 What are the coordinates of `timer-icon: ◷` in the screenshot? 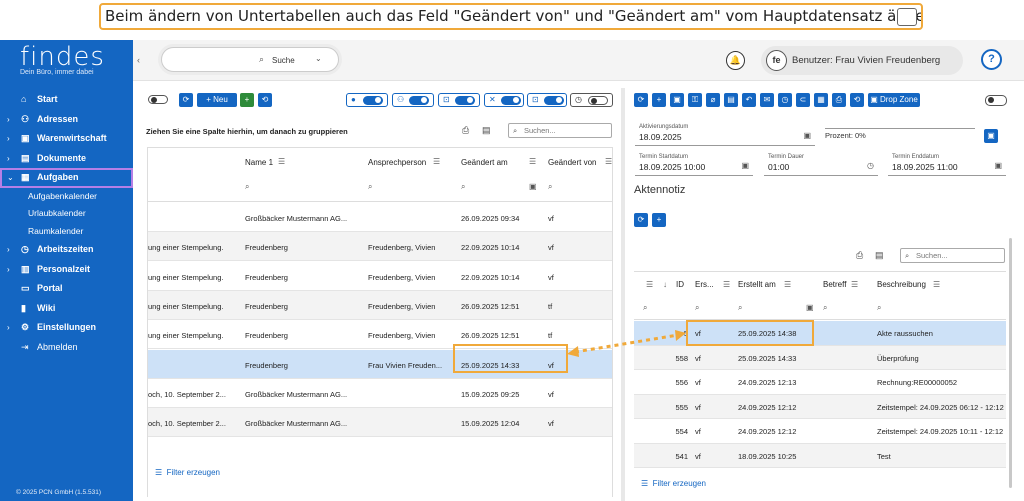 It's located at (785, 100).